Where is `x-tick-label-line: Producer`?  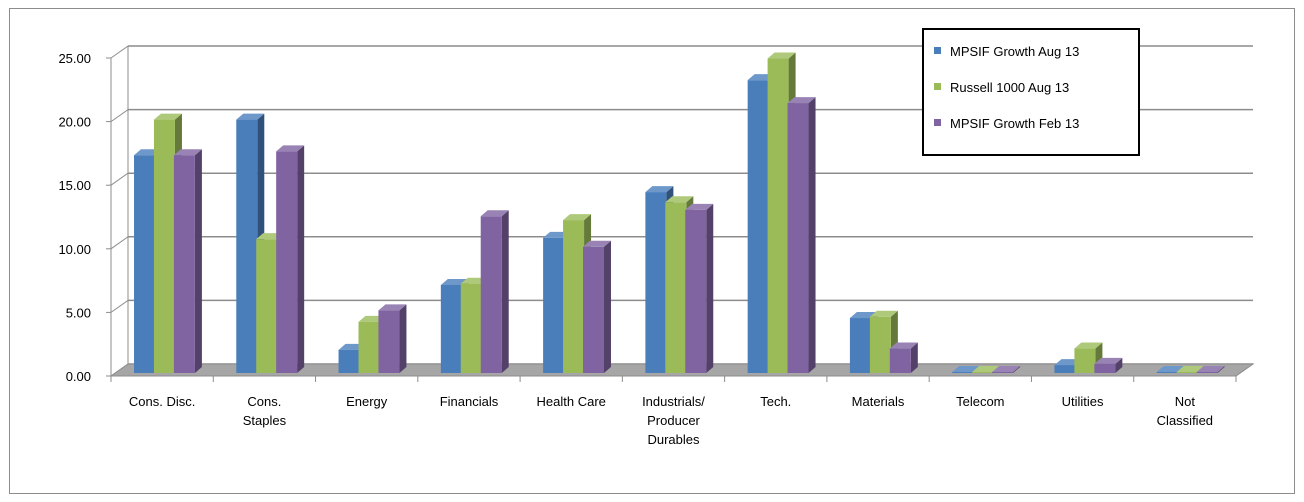 x-tick-label-line: Producer is located at coordinates (673, 420).